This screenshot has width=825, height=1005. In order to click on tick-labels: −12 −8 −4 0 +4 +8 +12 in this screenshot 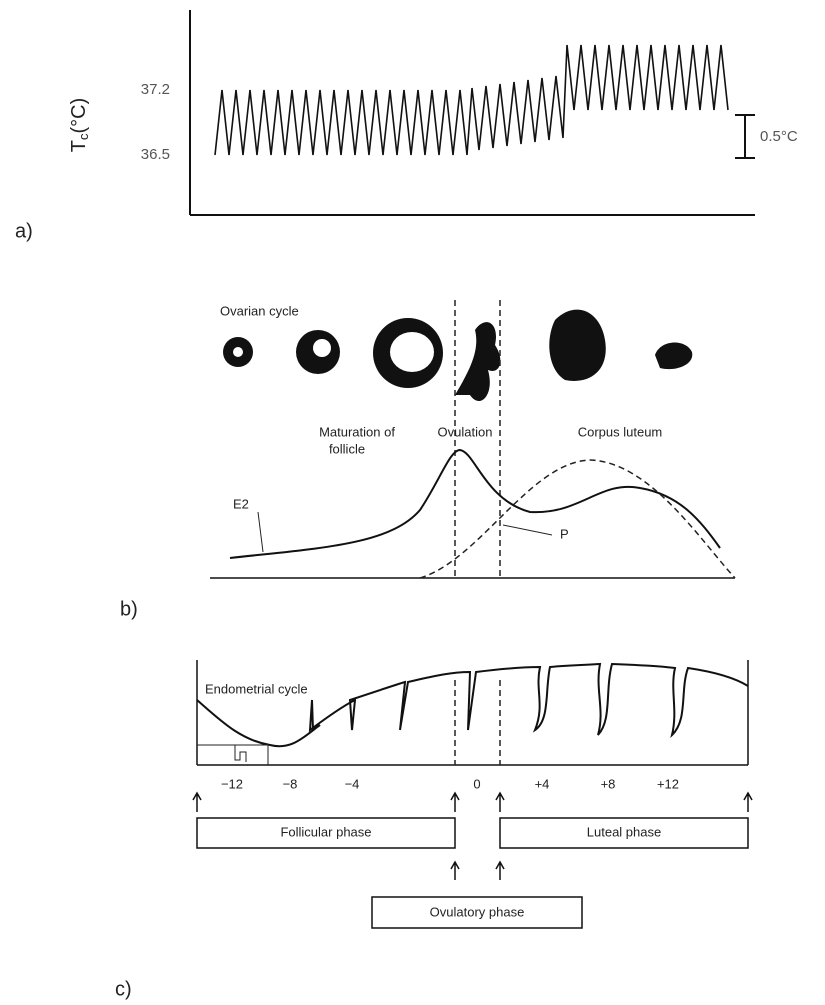, I will do `click(450, 783)`.